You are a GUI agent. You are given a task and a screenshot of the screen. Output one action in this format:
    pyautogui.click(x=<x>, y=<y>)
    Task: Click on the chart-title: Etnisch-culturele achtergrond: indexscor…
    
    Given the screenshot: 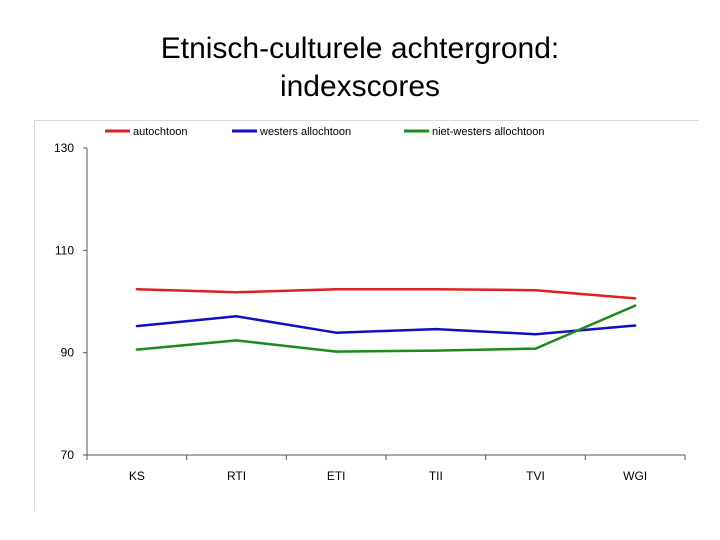 What is the action you would take?
    pyautogui.click(x=360, y=68)
    